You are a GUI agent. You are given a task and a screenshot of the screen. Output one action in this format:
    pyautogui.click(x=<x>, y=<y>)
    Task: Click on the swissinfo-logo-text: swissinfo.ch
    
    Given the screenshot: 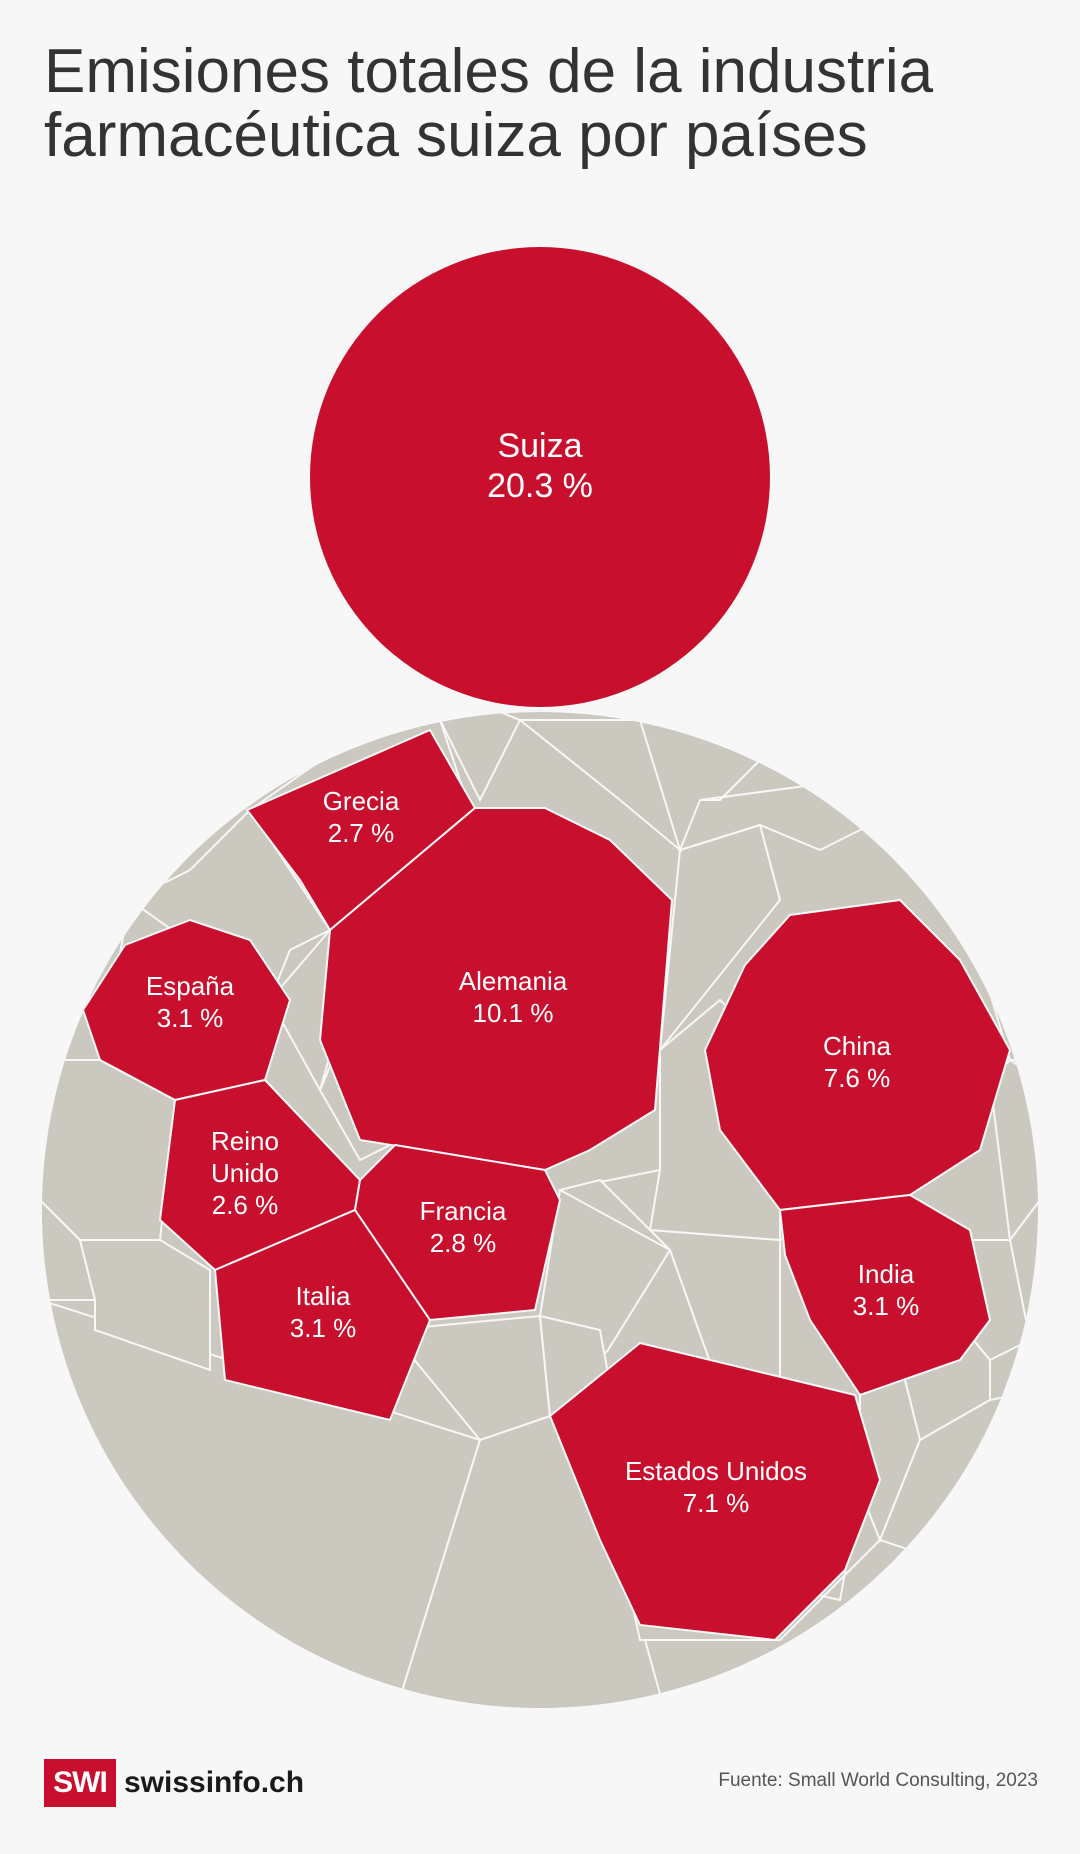 What is the action you would take?
    pyautogui.click(x=214, y=1782)
    